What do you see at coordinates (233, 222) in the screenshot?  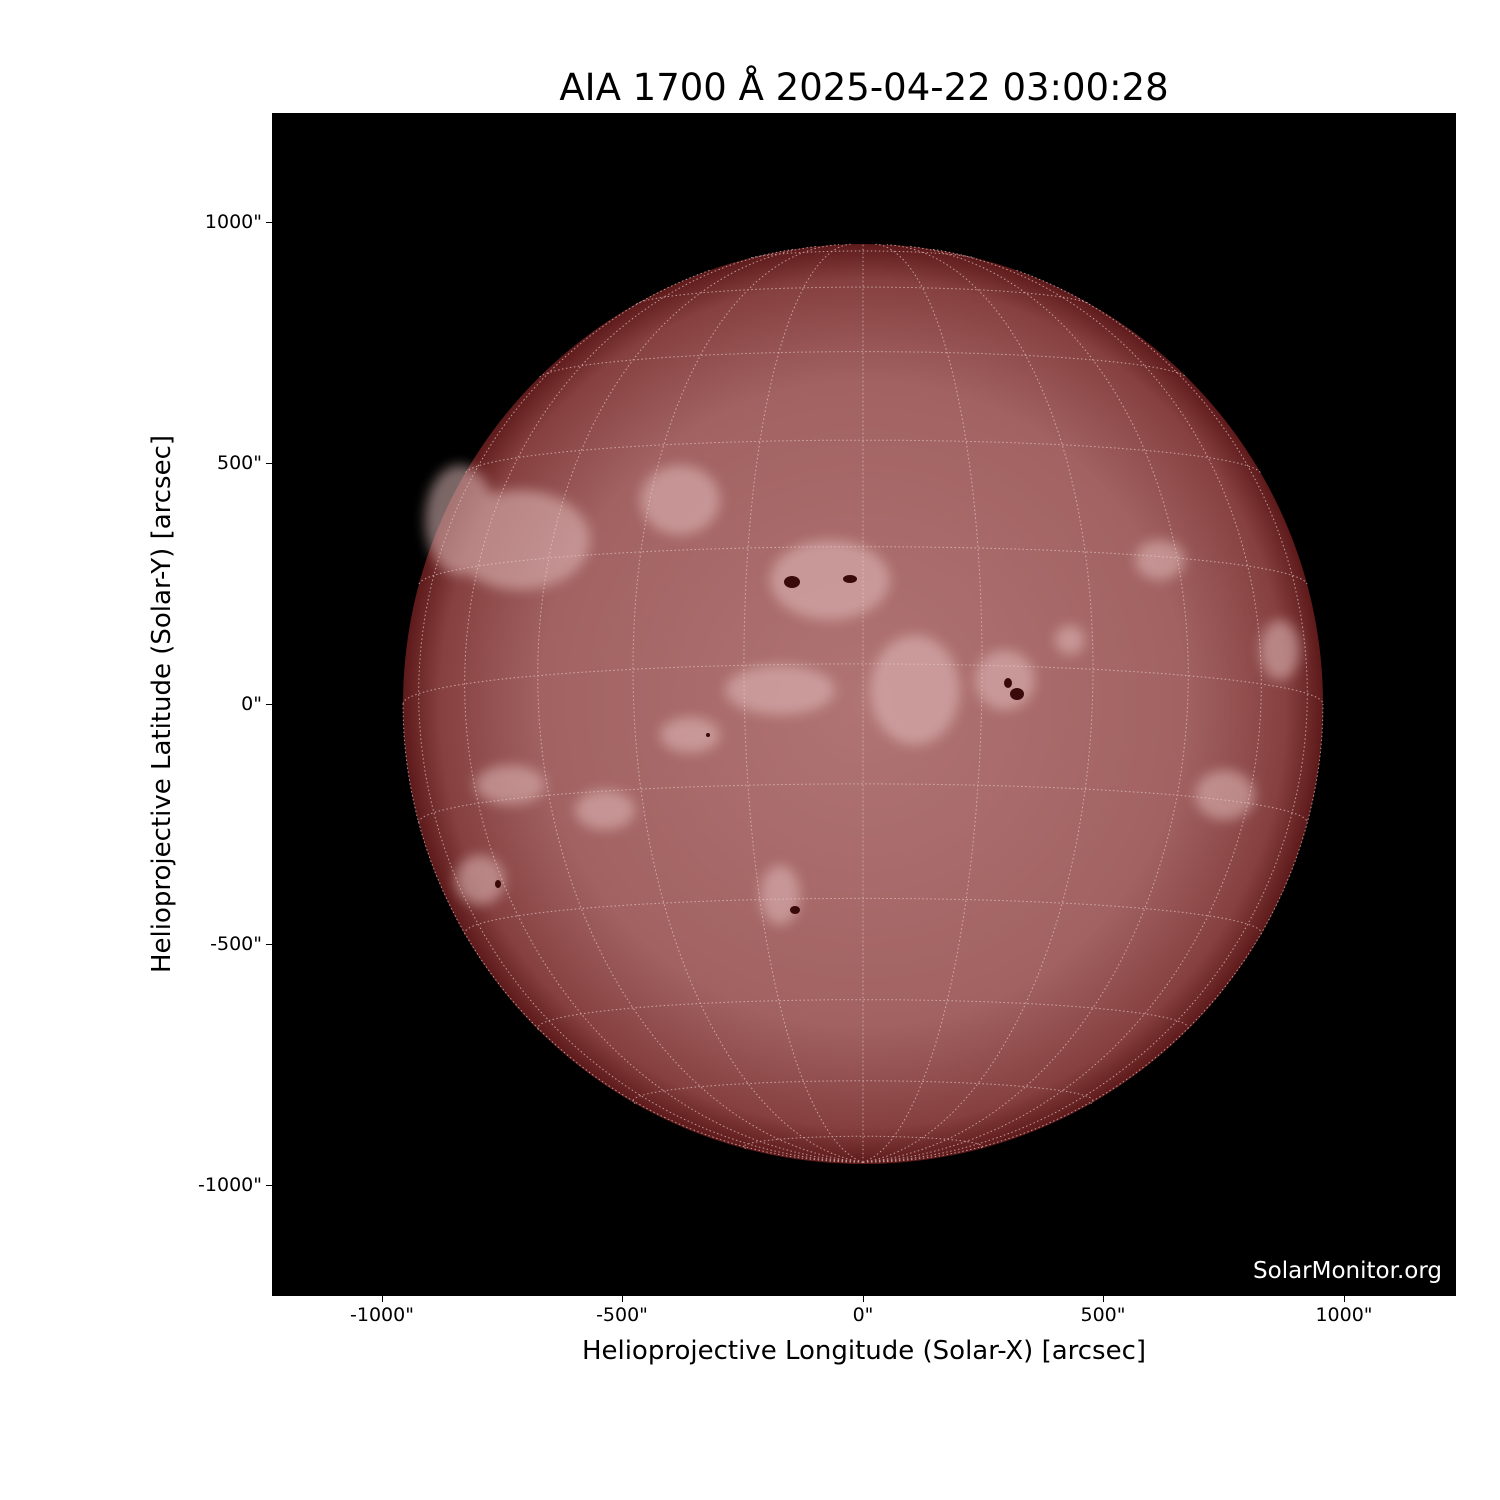 I see `y-tick-label: 1000"` at bounding box center [233, 222].